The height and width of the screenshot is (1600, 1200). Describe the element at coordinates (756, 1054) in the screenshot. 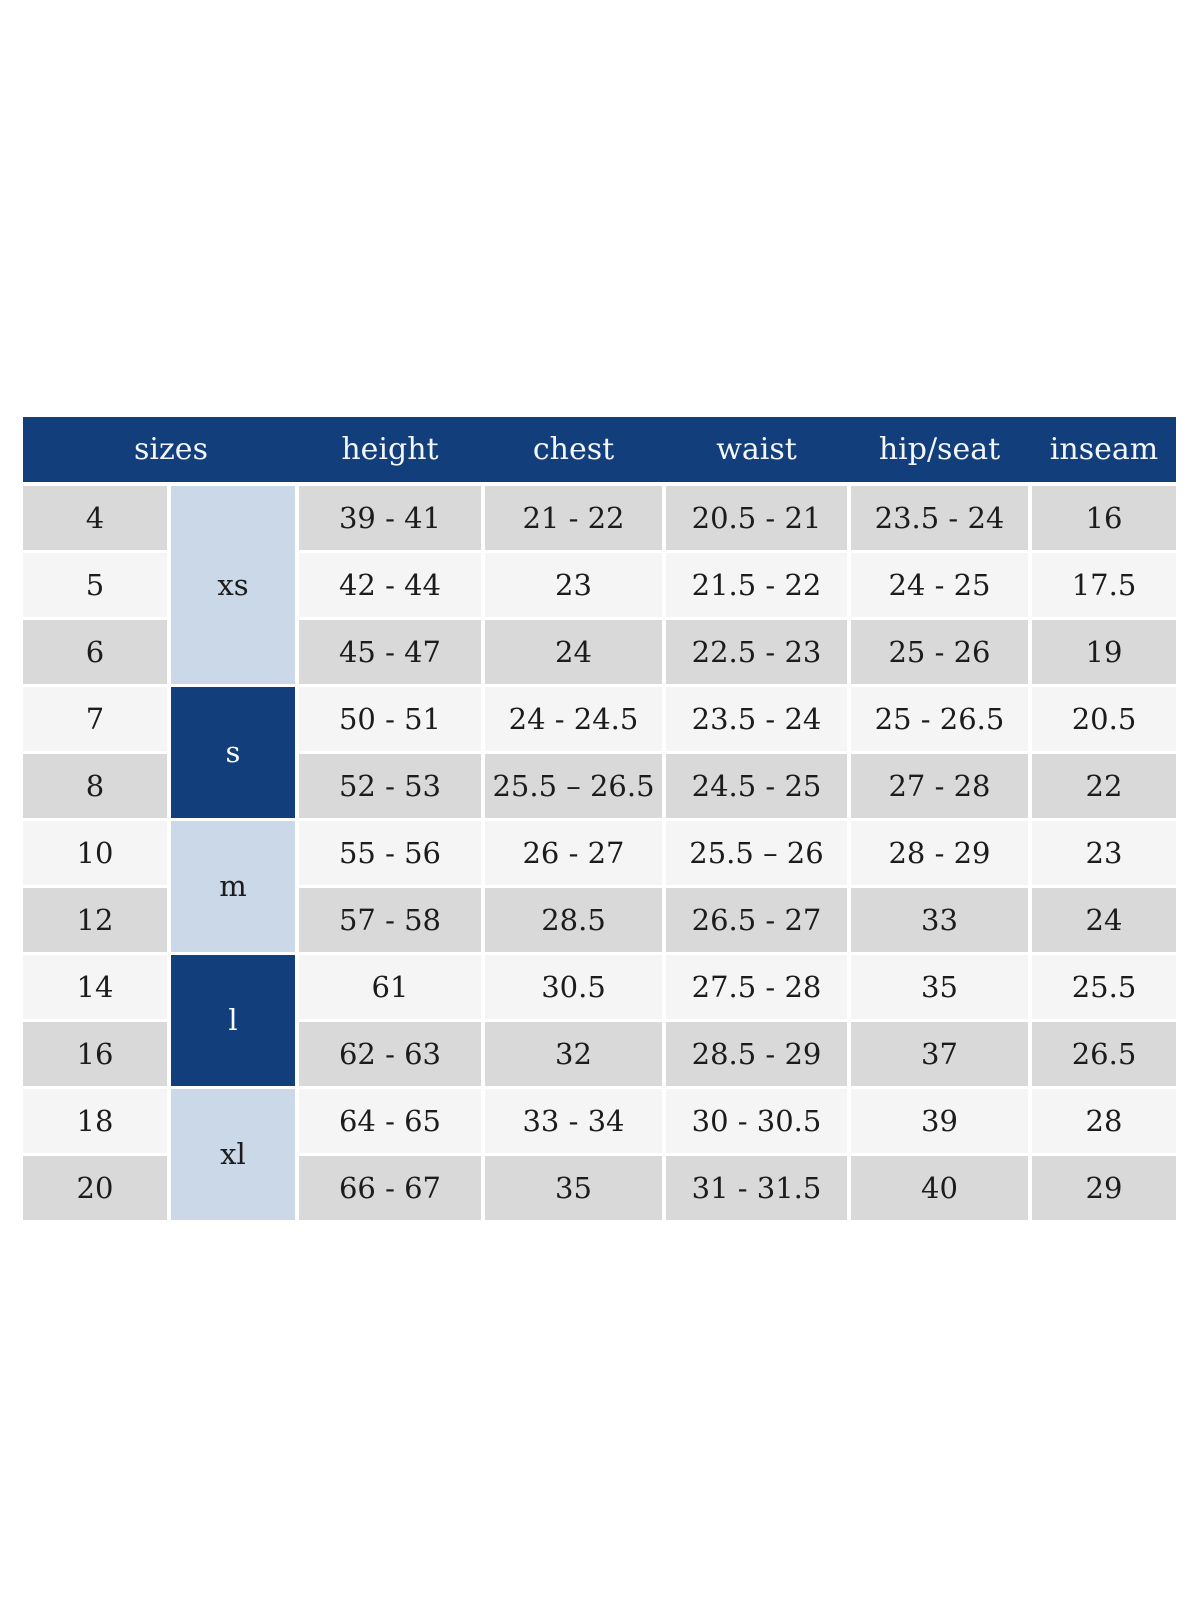

I see `cell-waist: 28.5 - 29` at that location.